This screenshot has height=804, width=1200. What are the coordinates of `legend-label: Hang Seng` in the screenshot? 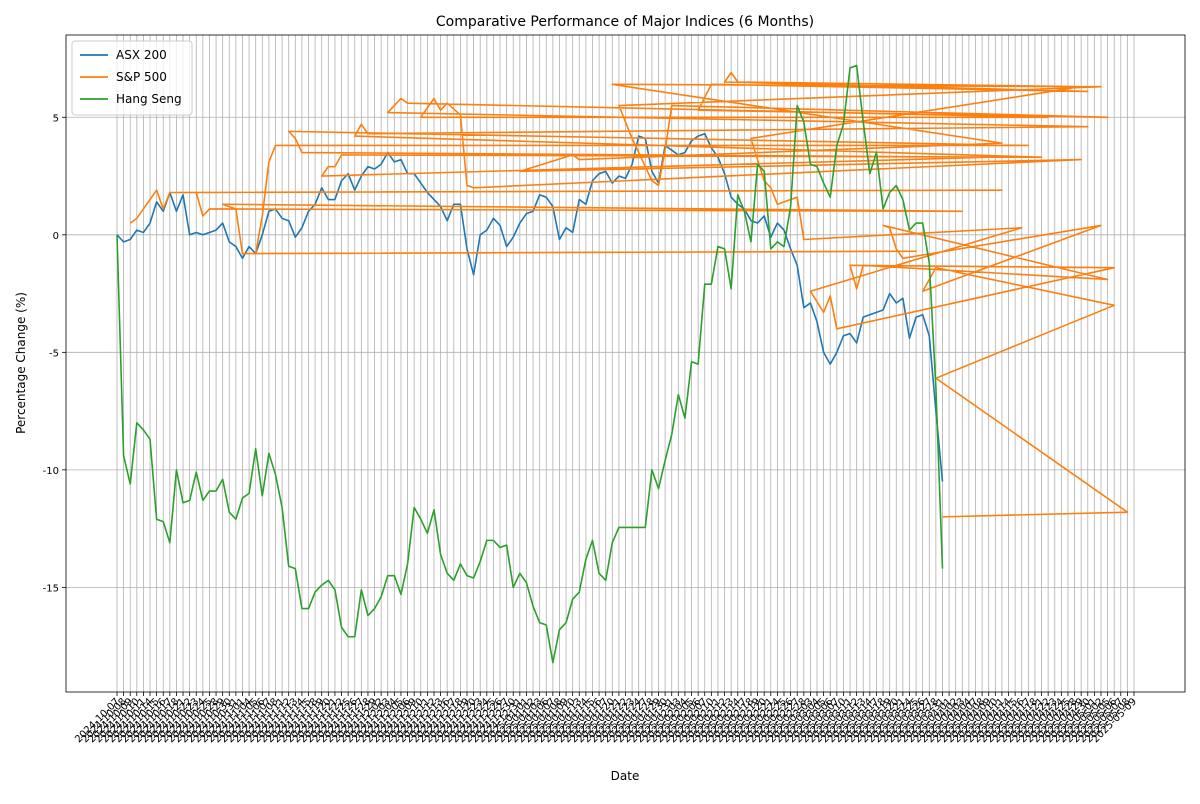 It's located at (149, 99).